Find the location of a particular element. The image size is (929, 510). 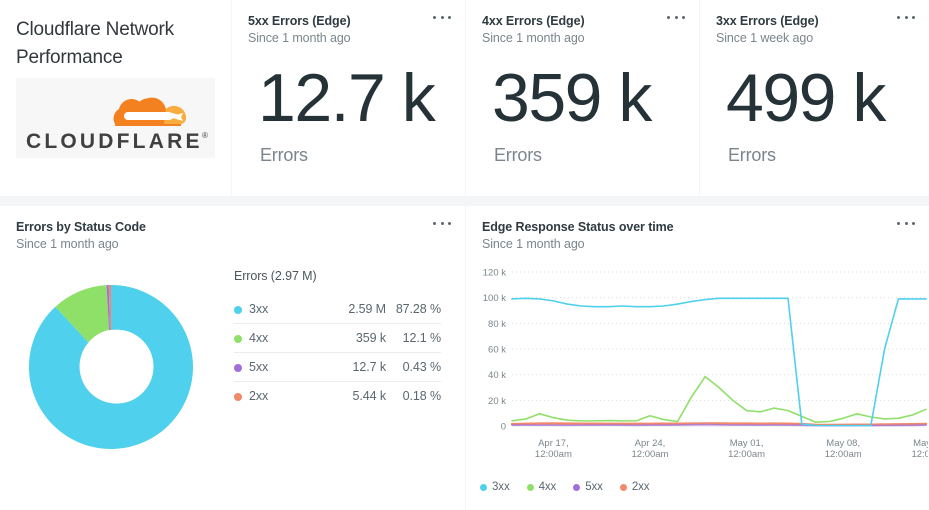

line-series-3xx is located at coordinates (719, 362).